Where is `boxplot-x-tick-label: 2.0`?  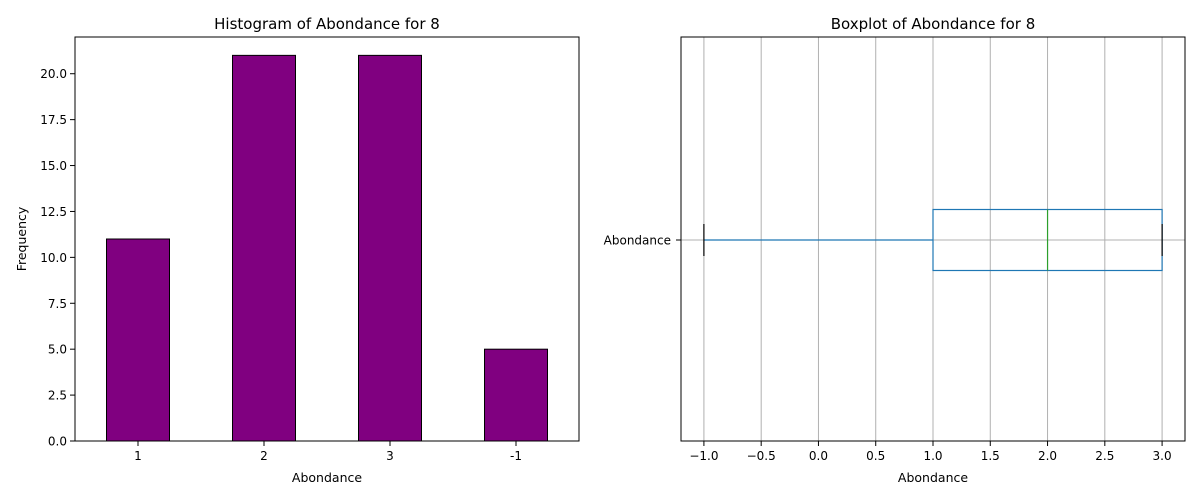 boxplot-x-tick-label: 2.0 is located at coordinates (1047, 456).